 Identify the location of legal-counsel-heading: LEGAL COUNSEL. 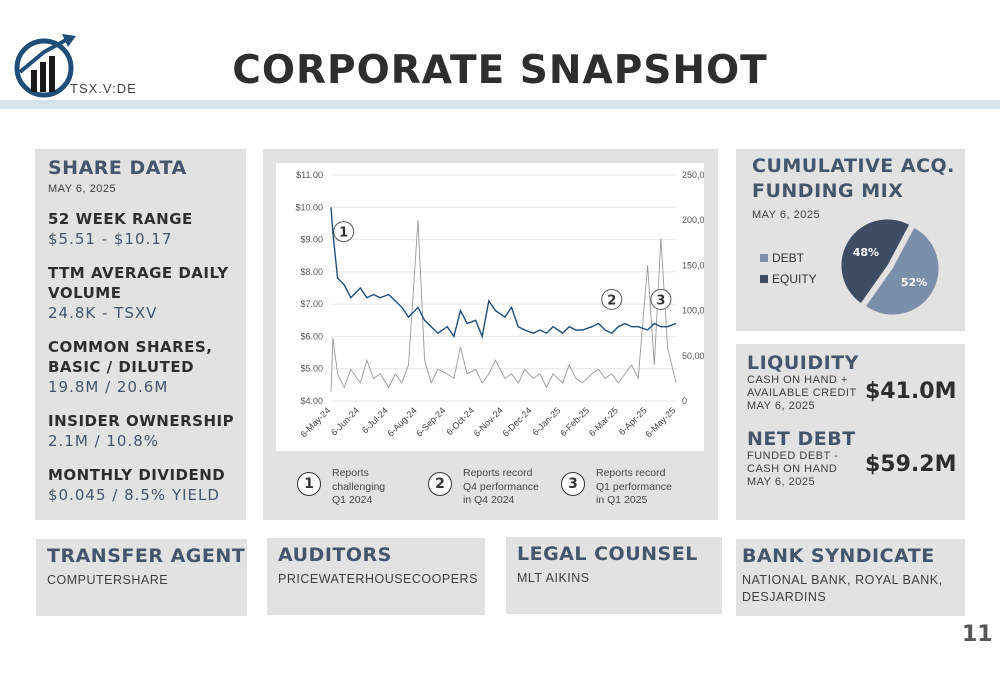
(607, 554).